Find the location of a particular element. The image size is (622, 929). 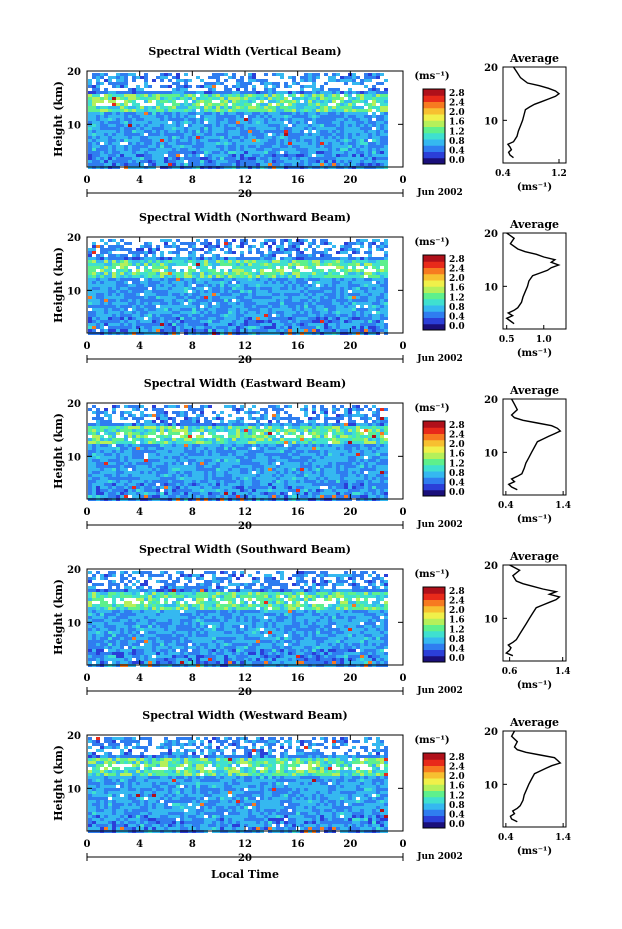

average-x-tick-label: 1.0 is located at coordinates (544, 340).